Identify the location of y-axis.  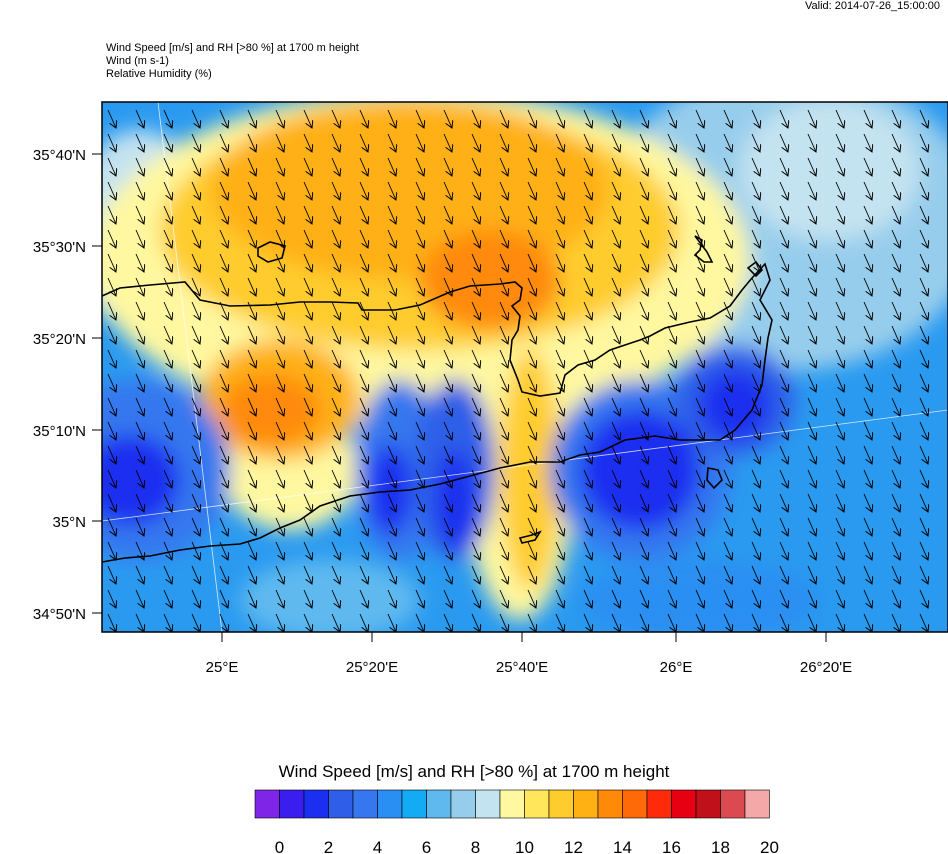
(97, 383).